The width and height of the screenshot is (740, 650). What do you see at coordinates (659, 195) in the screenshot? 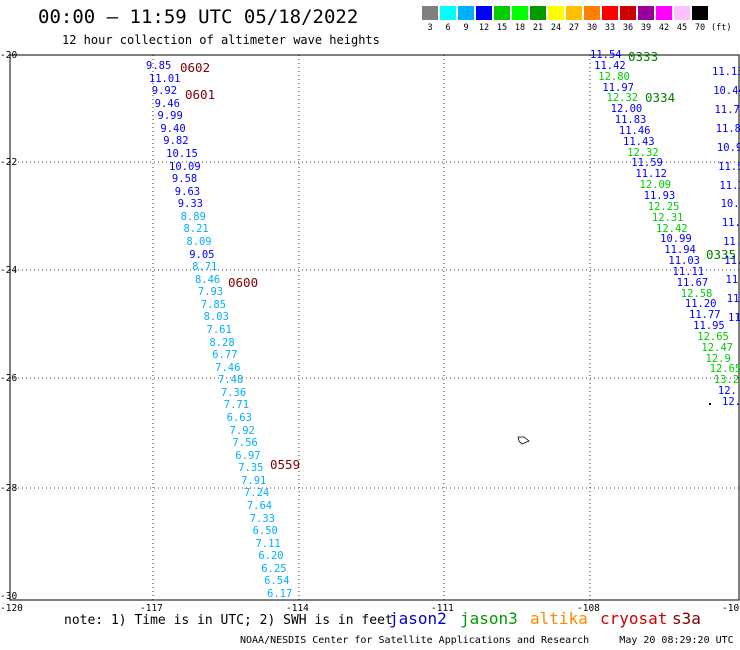
I see `swh-reading: 11.93` at bounding box center [659, 195].